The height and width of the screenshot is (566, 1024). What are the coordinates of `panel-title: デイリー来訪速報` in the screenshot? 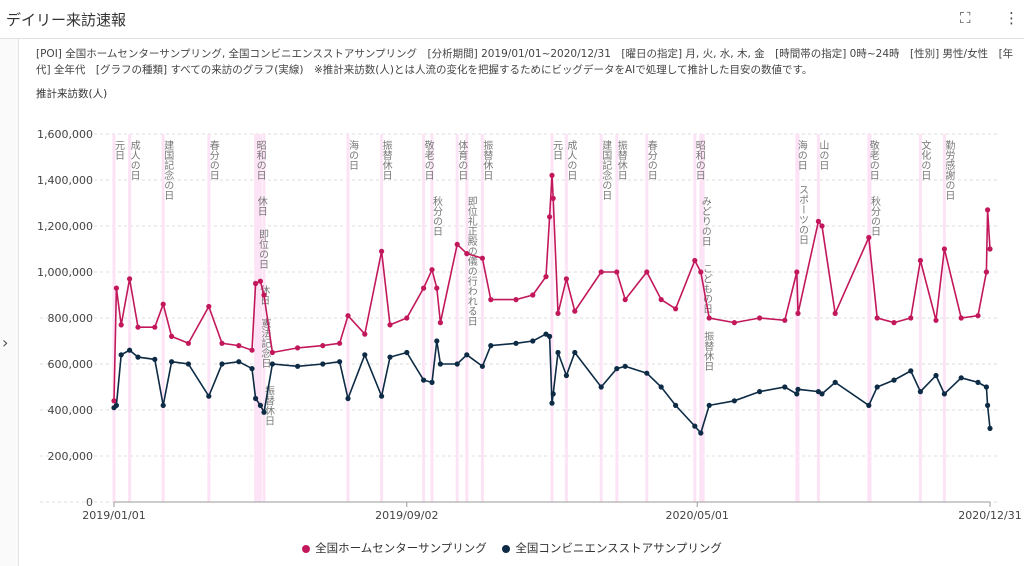 It's located at (66, 20).